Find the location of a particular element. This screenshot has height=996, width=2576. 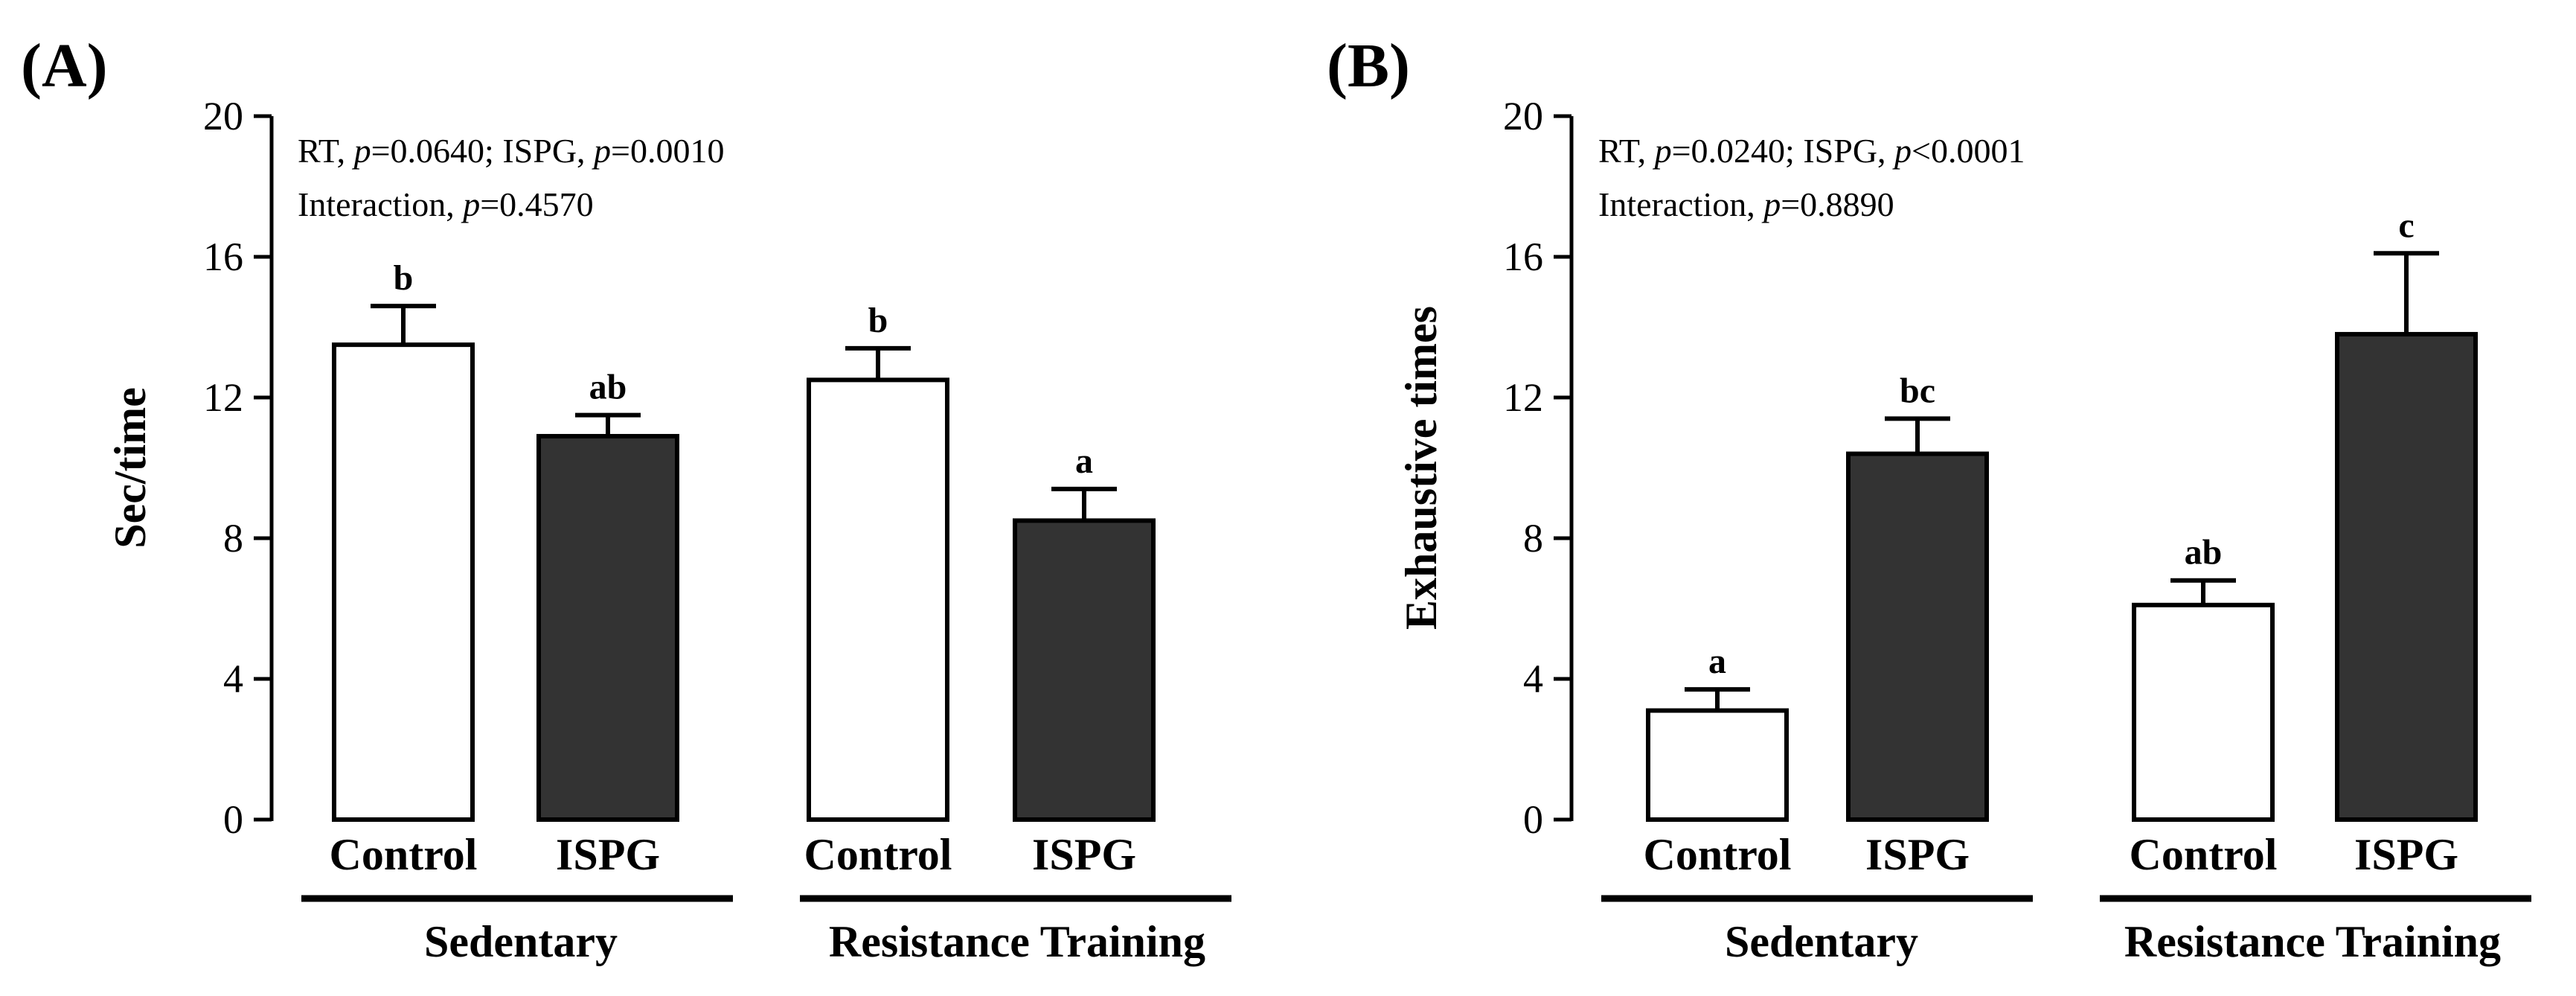

stats-segment: =0.4570 is located at coordinates (536, 204).